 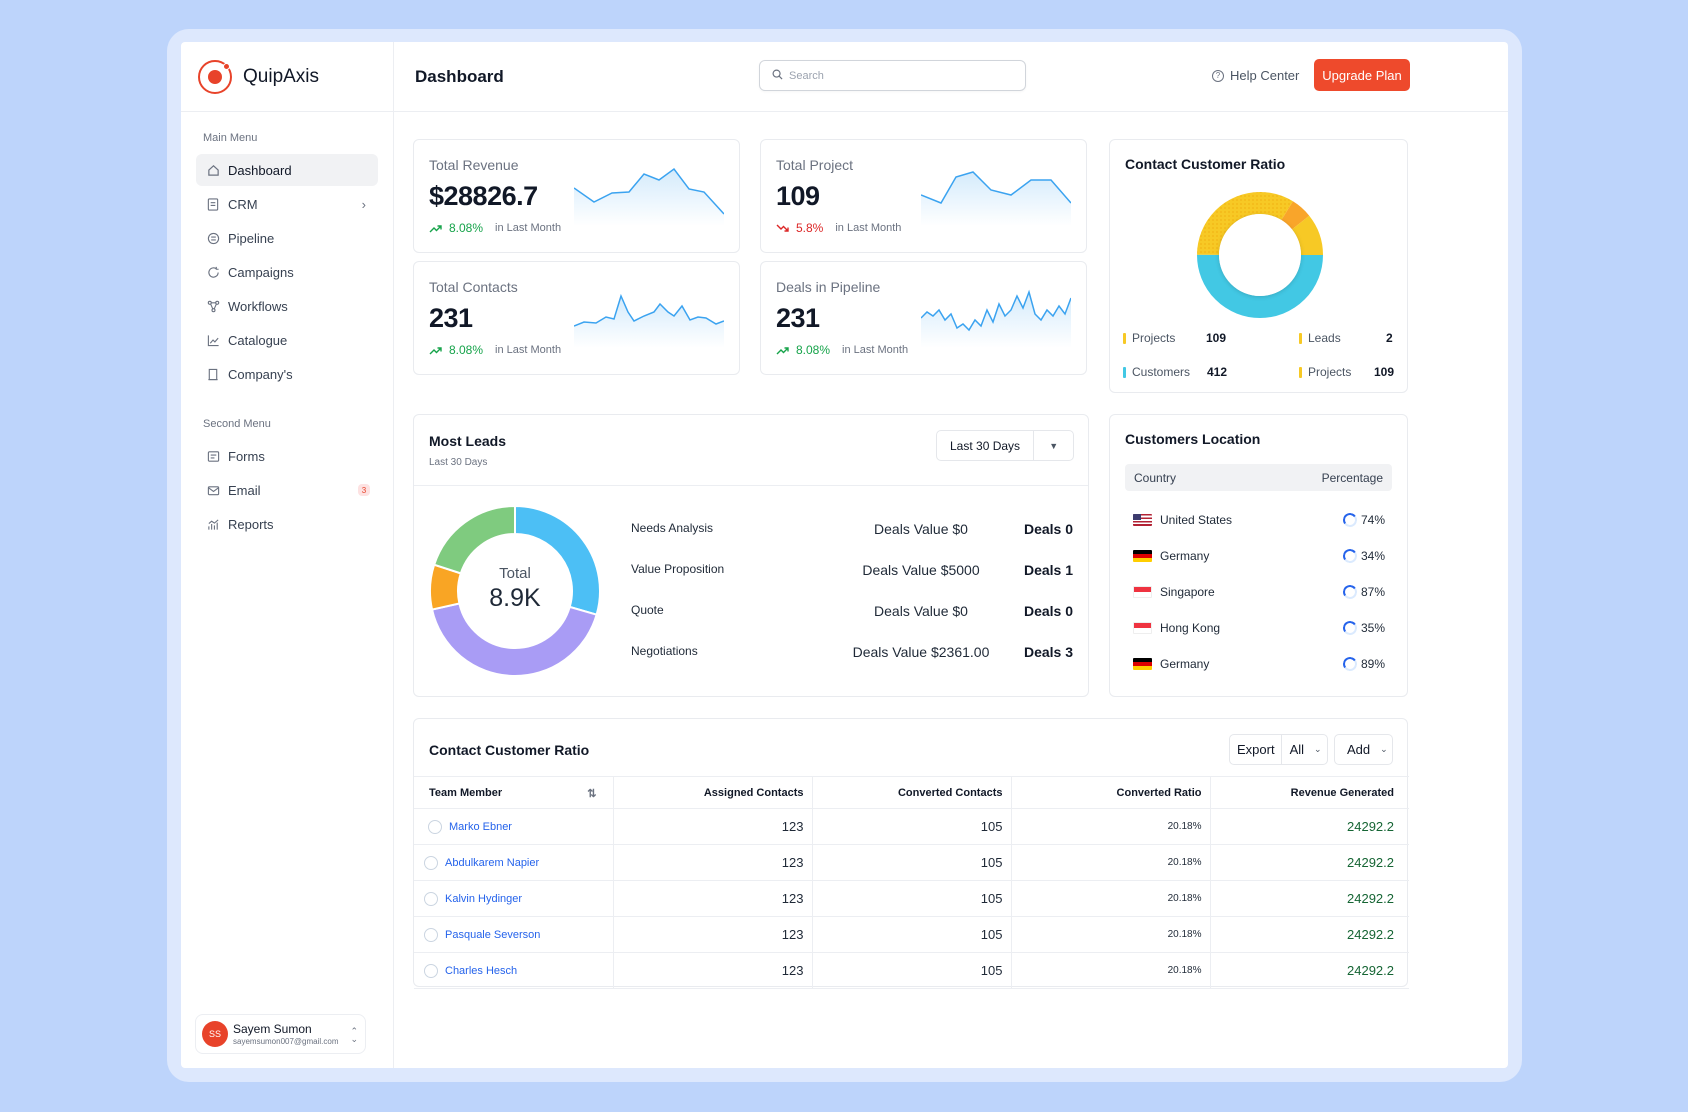 I want to click on sidebar-item-catalogue: Catalogue, so click(x=287, y=340).